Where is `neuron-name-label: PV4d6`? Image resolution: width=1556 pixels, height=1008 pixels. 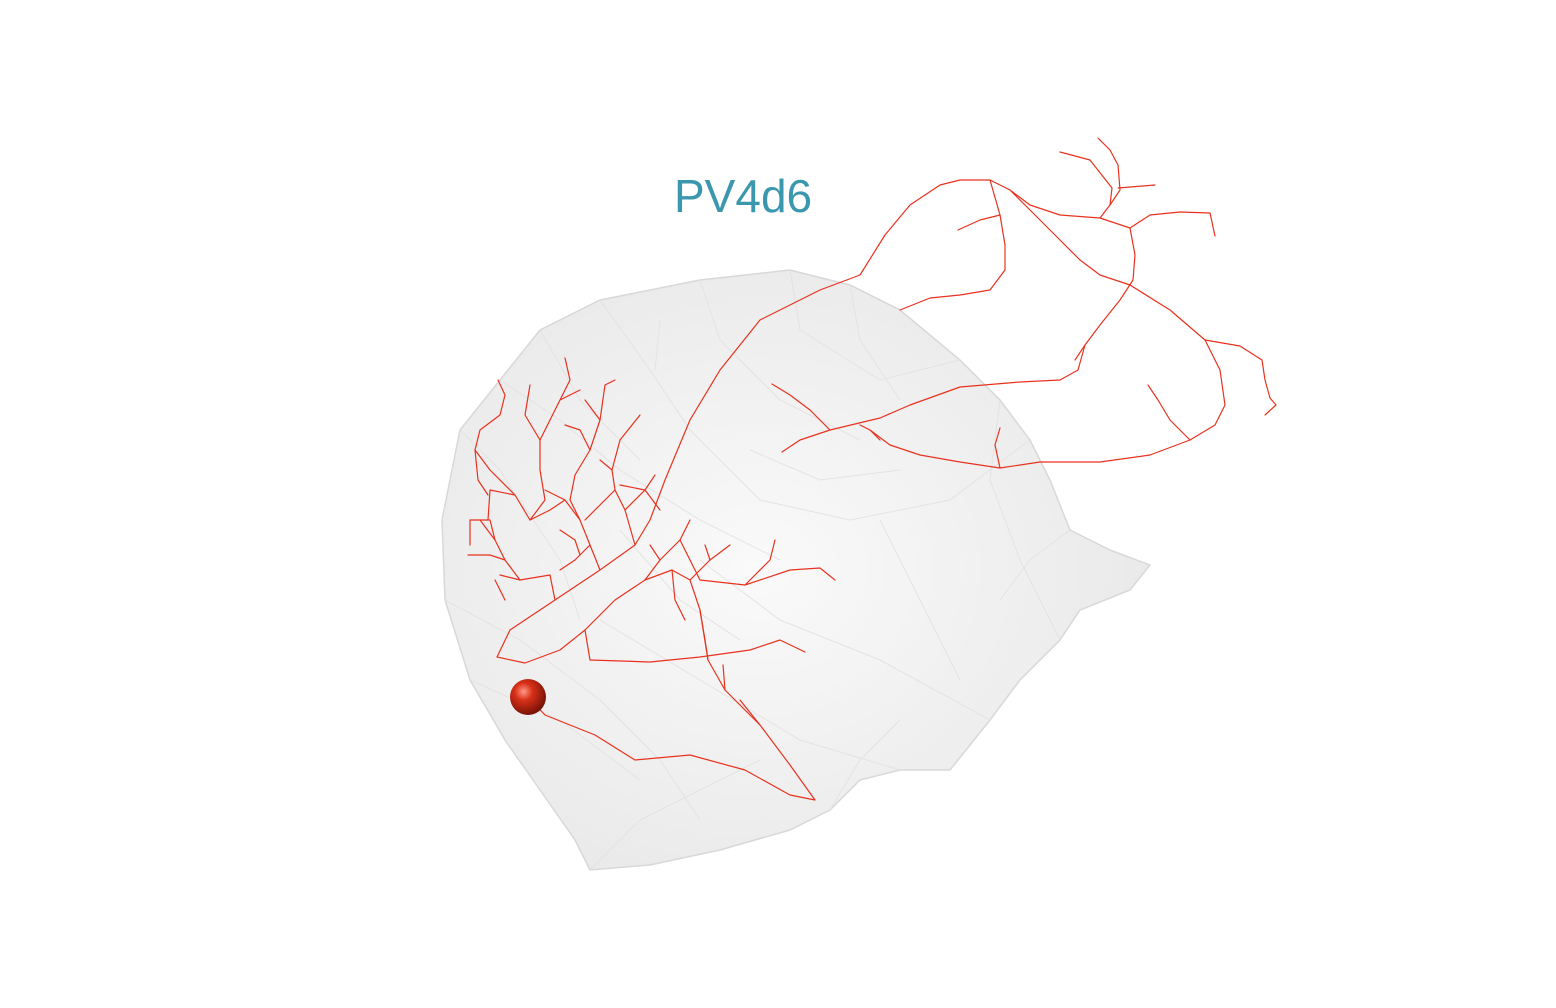
neuron-name-label: PV4d6 is located at coordinates (743, 196).